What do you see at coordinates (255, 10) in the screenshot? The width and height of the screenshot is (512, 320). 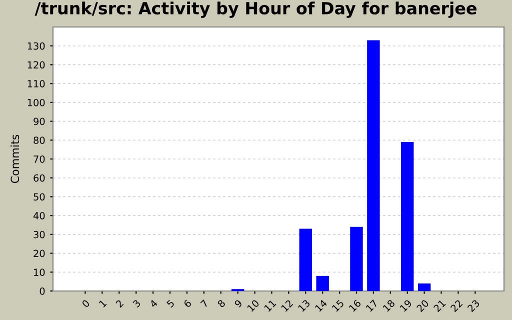 I see `chart-title: /trunk/src: Activity by Hour of Day for banerjee` at bounding box center [255, 10].